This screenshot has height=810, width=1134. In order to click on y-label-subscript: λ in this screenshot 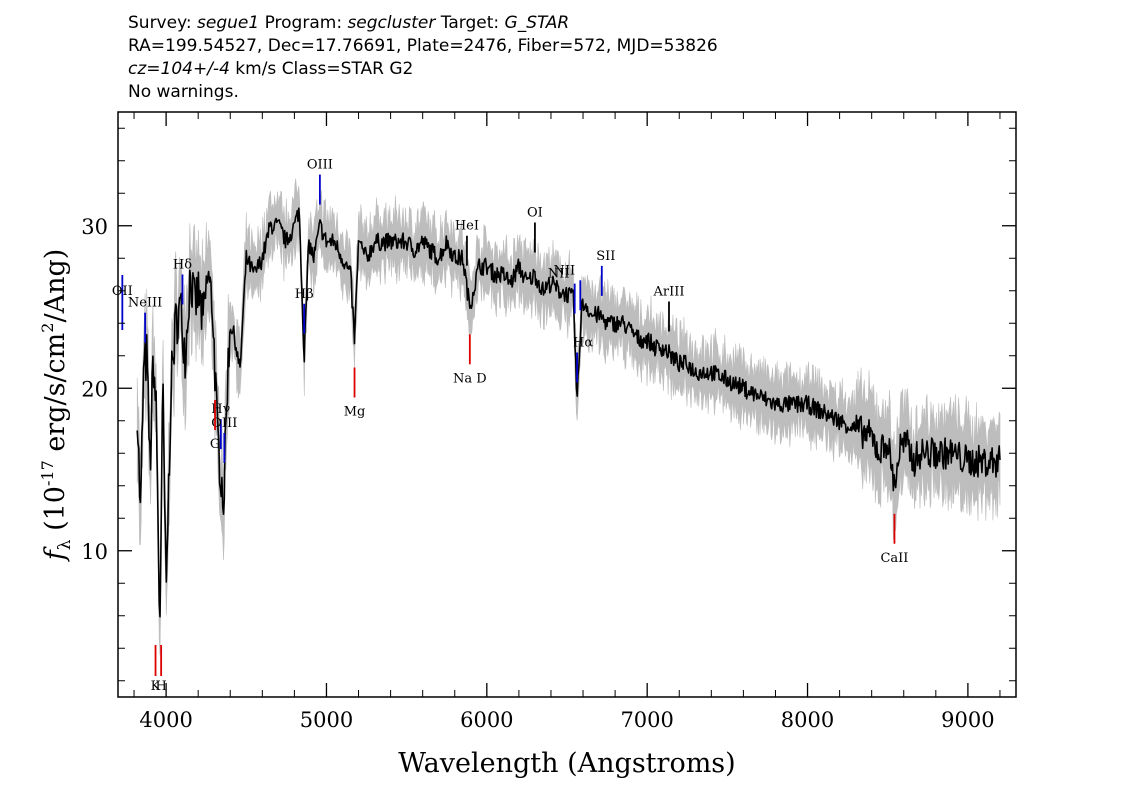, I will do `click(65, 544)`.